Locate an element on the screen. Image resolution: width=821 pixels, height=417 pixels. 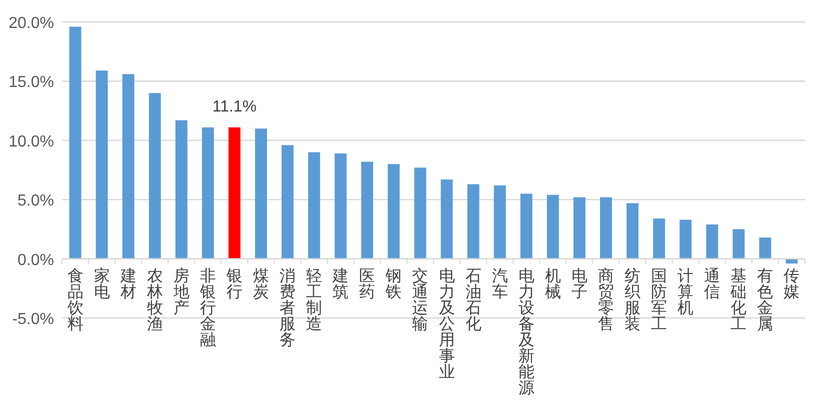
x-tick-label: 农林牧渔 is located at coordinates (154, 300).